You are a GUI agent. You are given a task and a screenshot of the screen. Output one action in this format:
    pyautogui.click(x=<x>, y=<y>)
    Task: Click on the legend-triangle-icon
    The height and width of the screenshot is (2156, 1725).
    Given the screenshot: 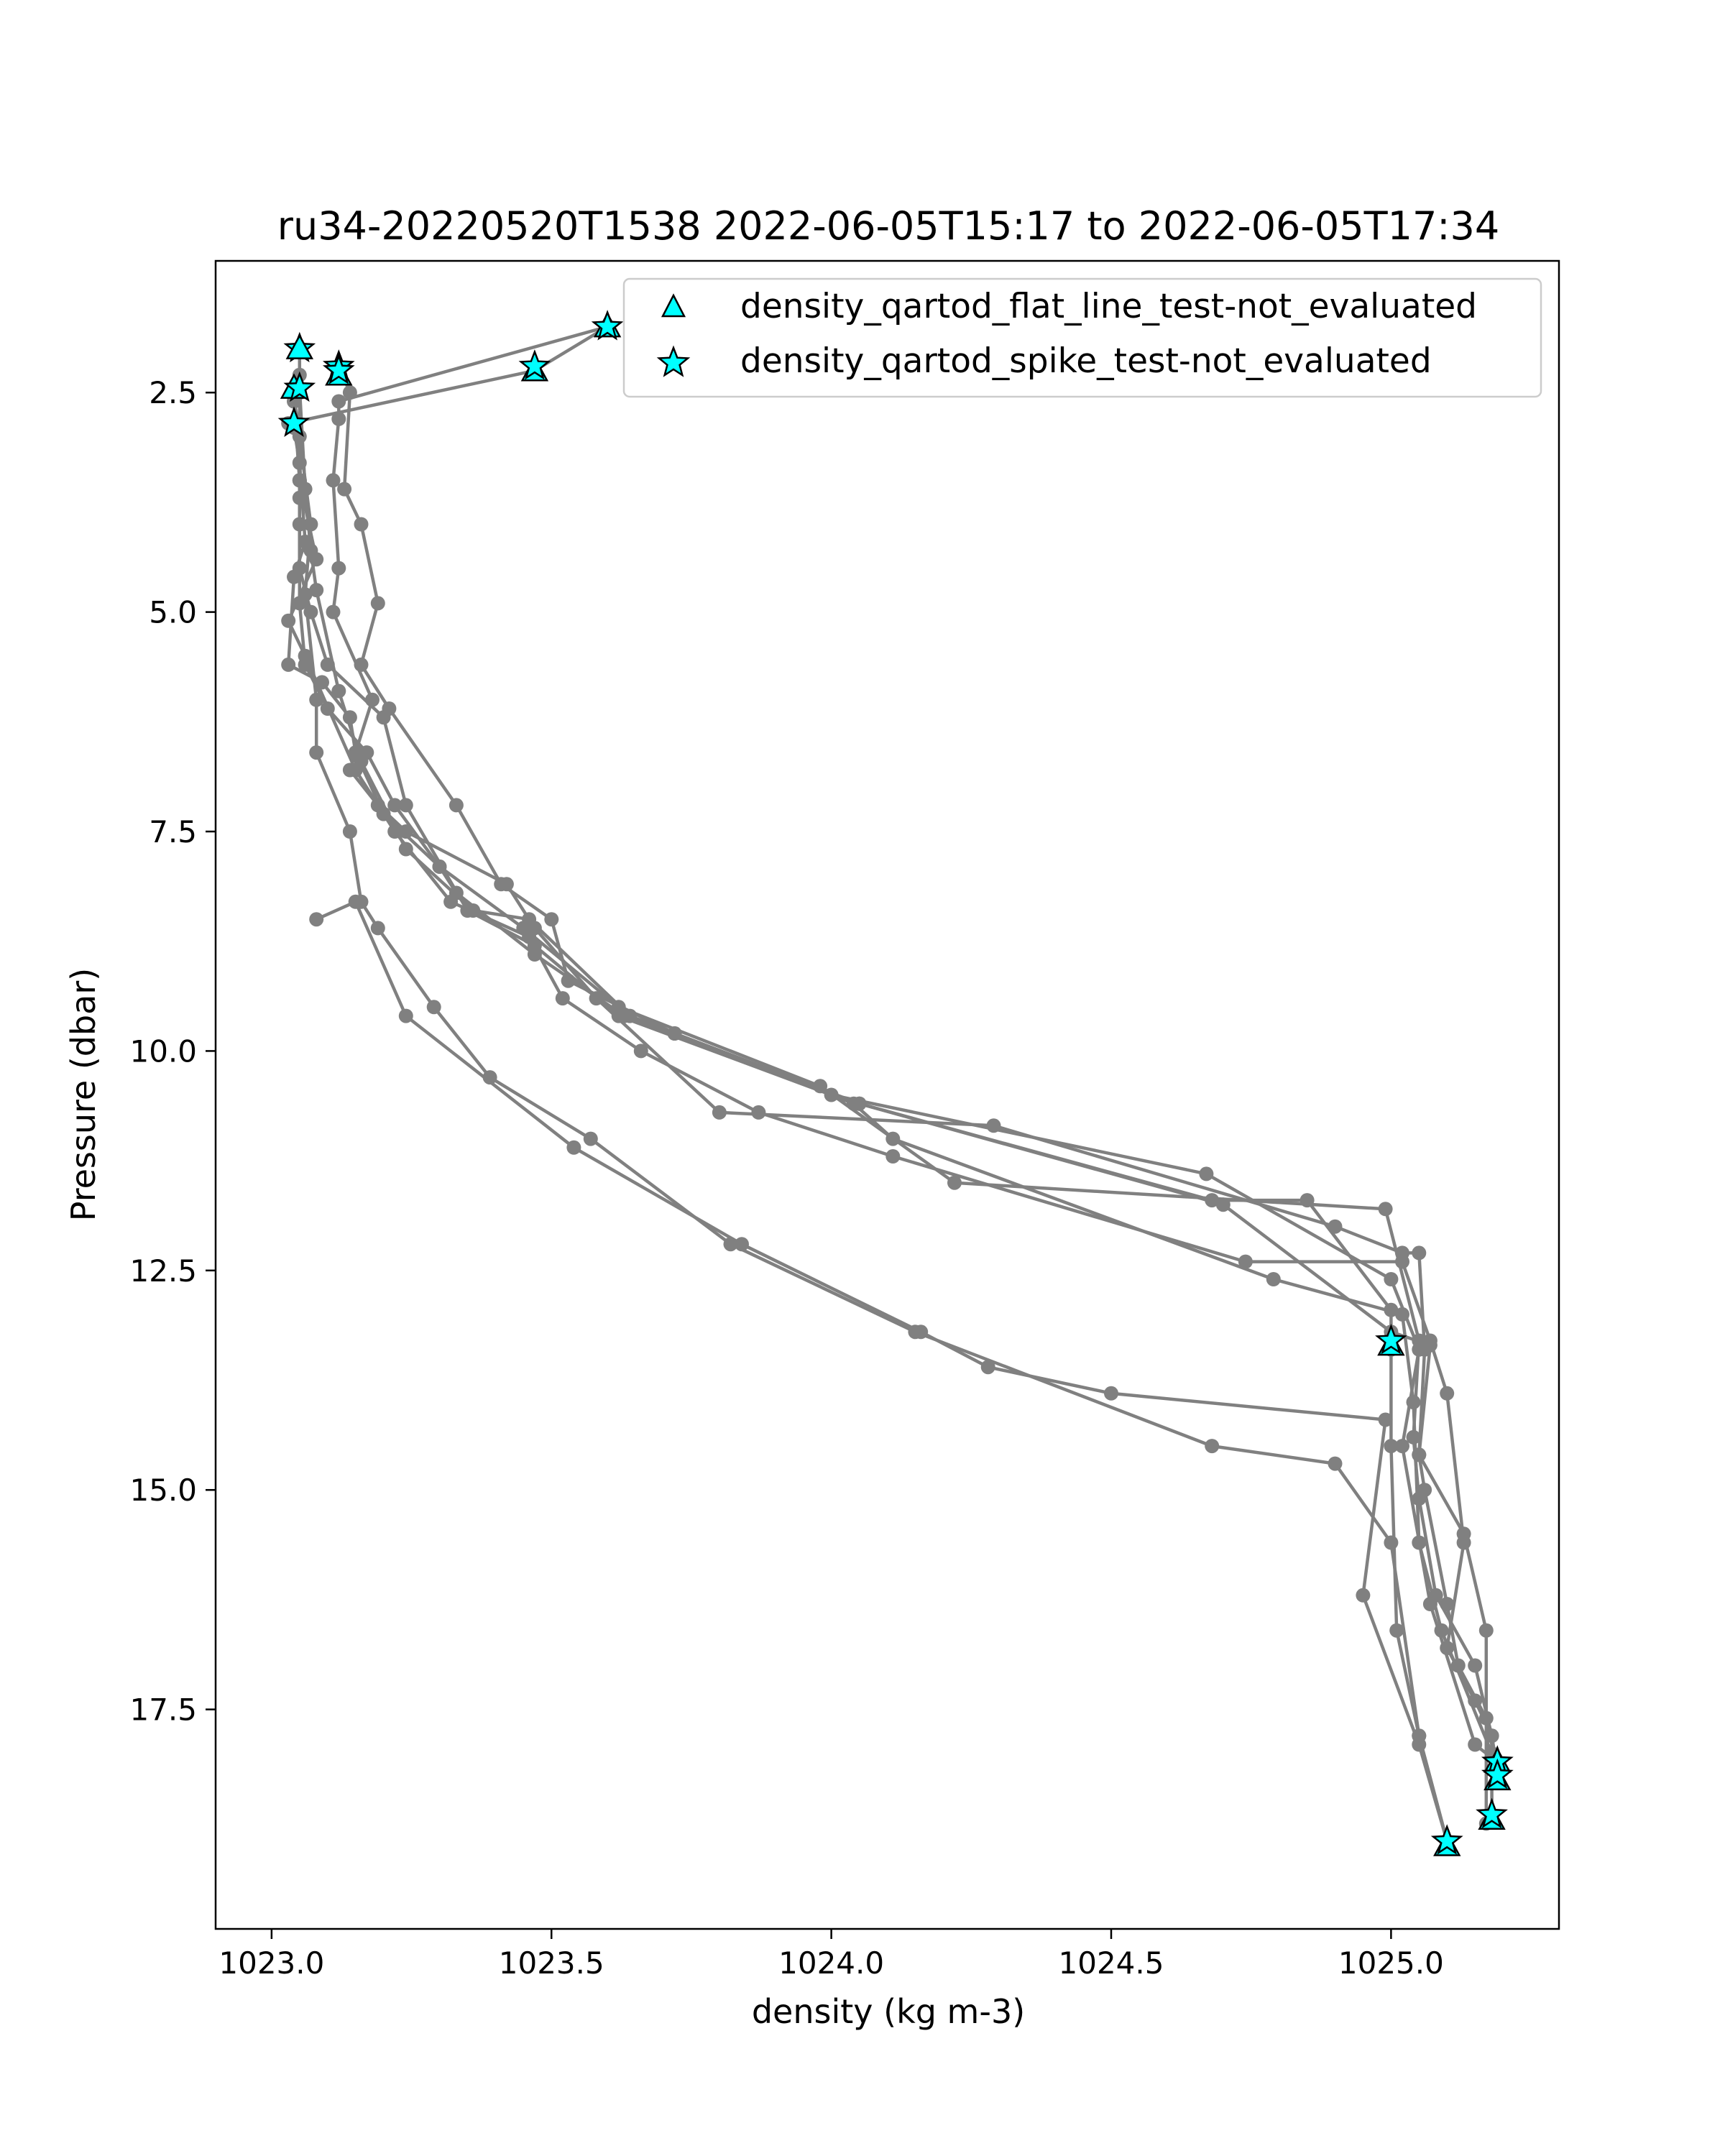 What is the action you would take?
    pyautogui.click(x=673, y=306)
    